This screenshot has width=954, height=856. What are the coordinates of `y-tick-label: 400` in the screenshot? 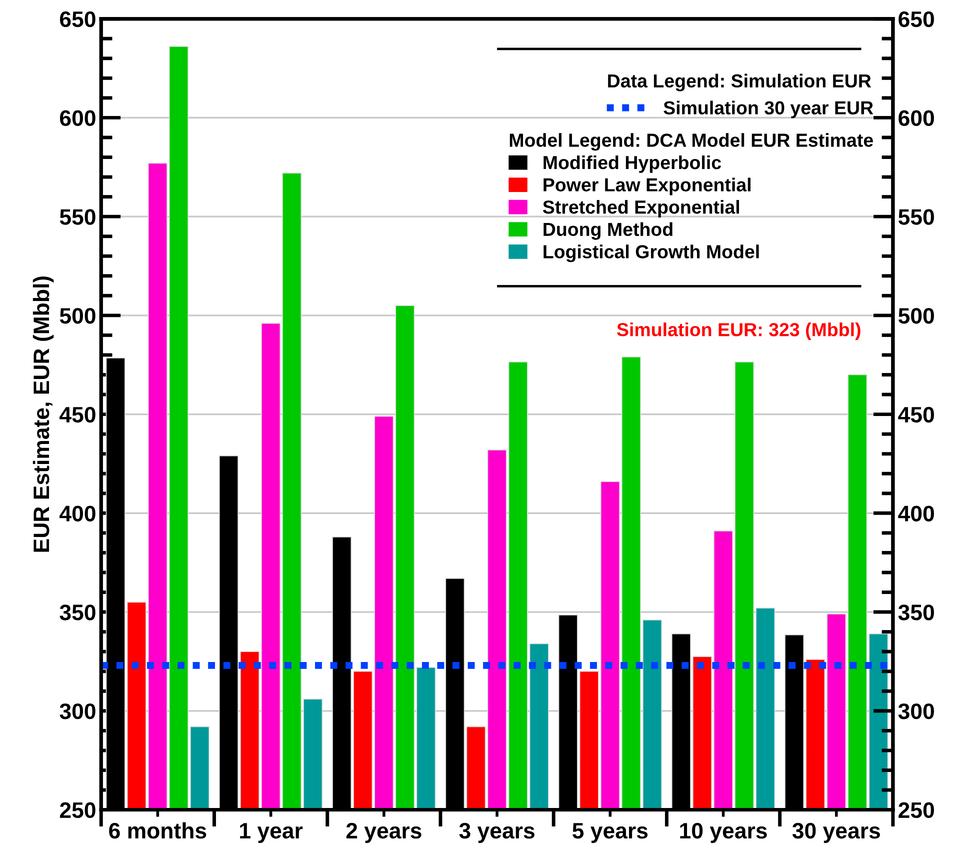 It's located at (78, 514).